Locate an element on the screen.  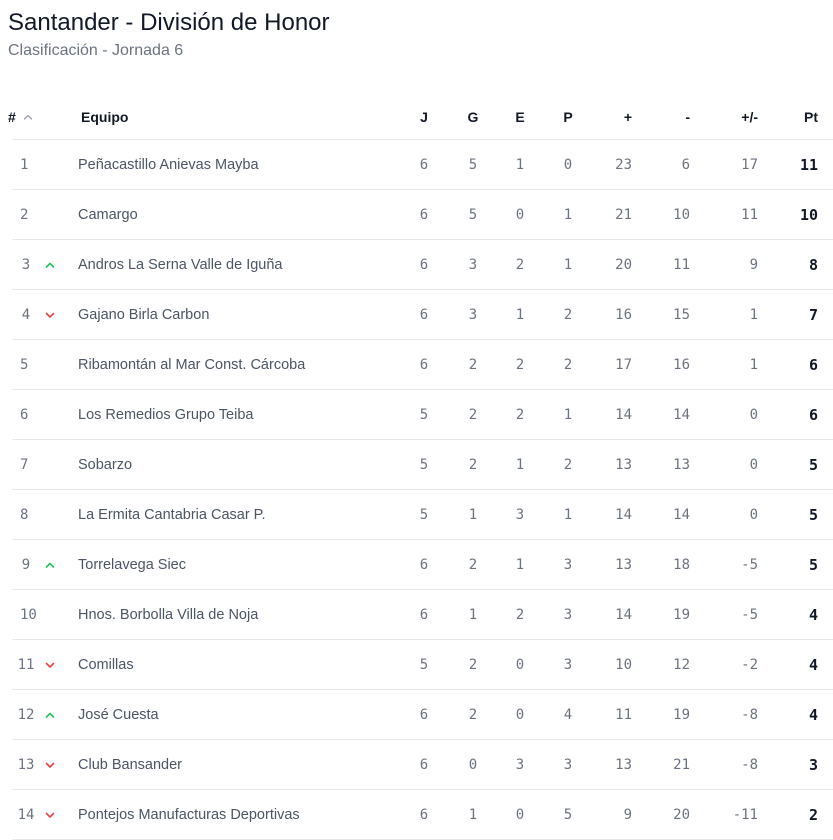
column-header-goals-against: - is located at coordinates (687, 116).